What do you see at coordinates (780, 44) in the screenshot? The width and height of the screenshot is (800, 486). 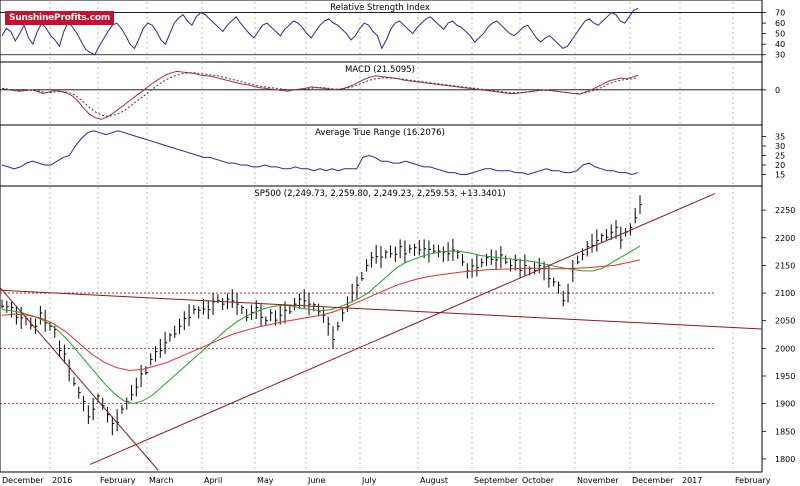 I see `y-tick-label: 40` at bounding box center [780, 44].